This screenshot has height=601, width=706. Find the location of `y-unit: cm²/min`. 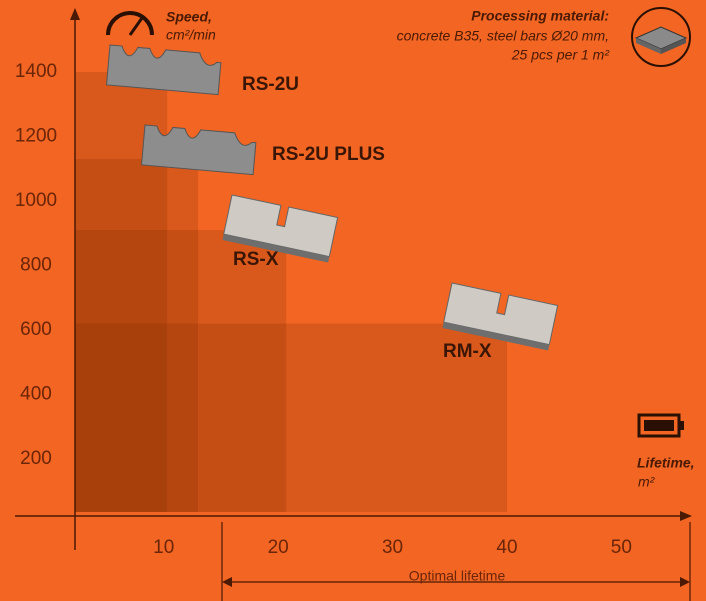

y-unit: cm²/min is located at coordinates (191, 35).